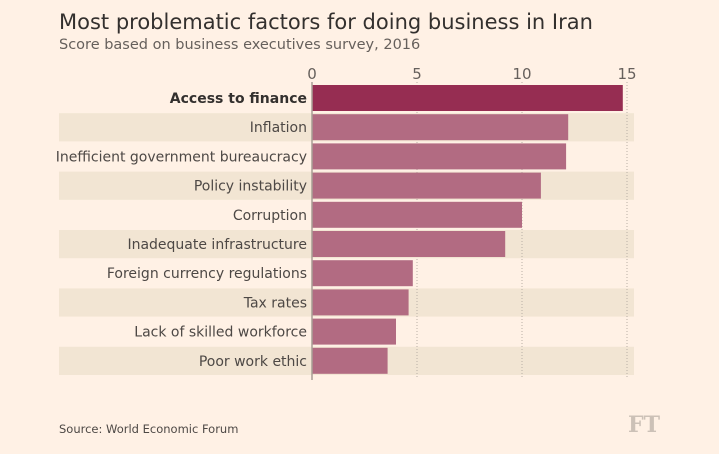 The width and height of the screenshot is (719, 454). I want to click on category-label: Poor work ethic, so click(253, 362).